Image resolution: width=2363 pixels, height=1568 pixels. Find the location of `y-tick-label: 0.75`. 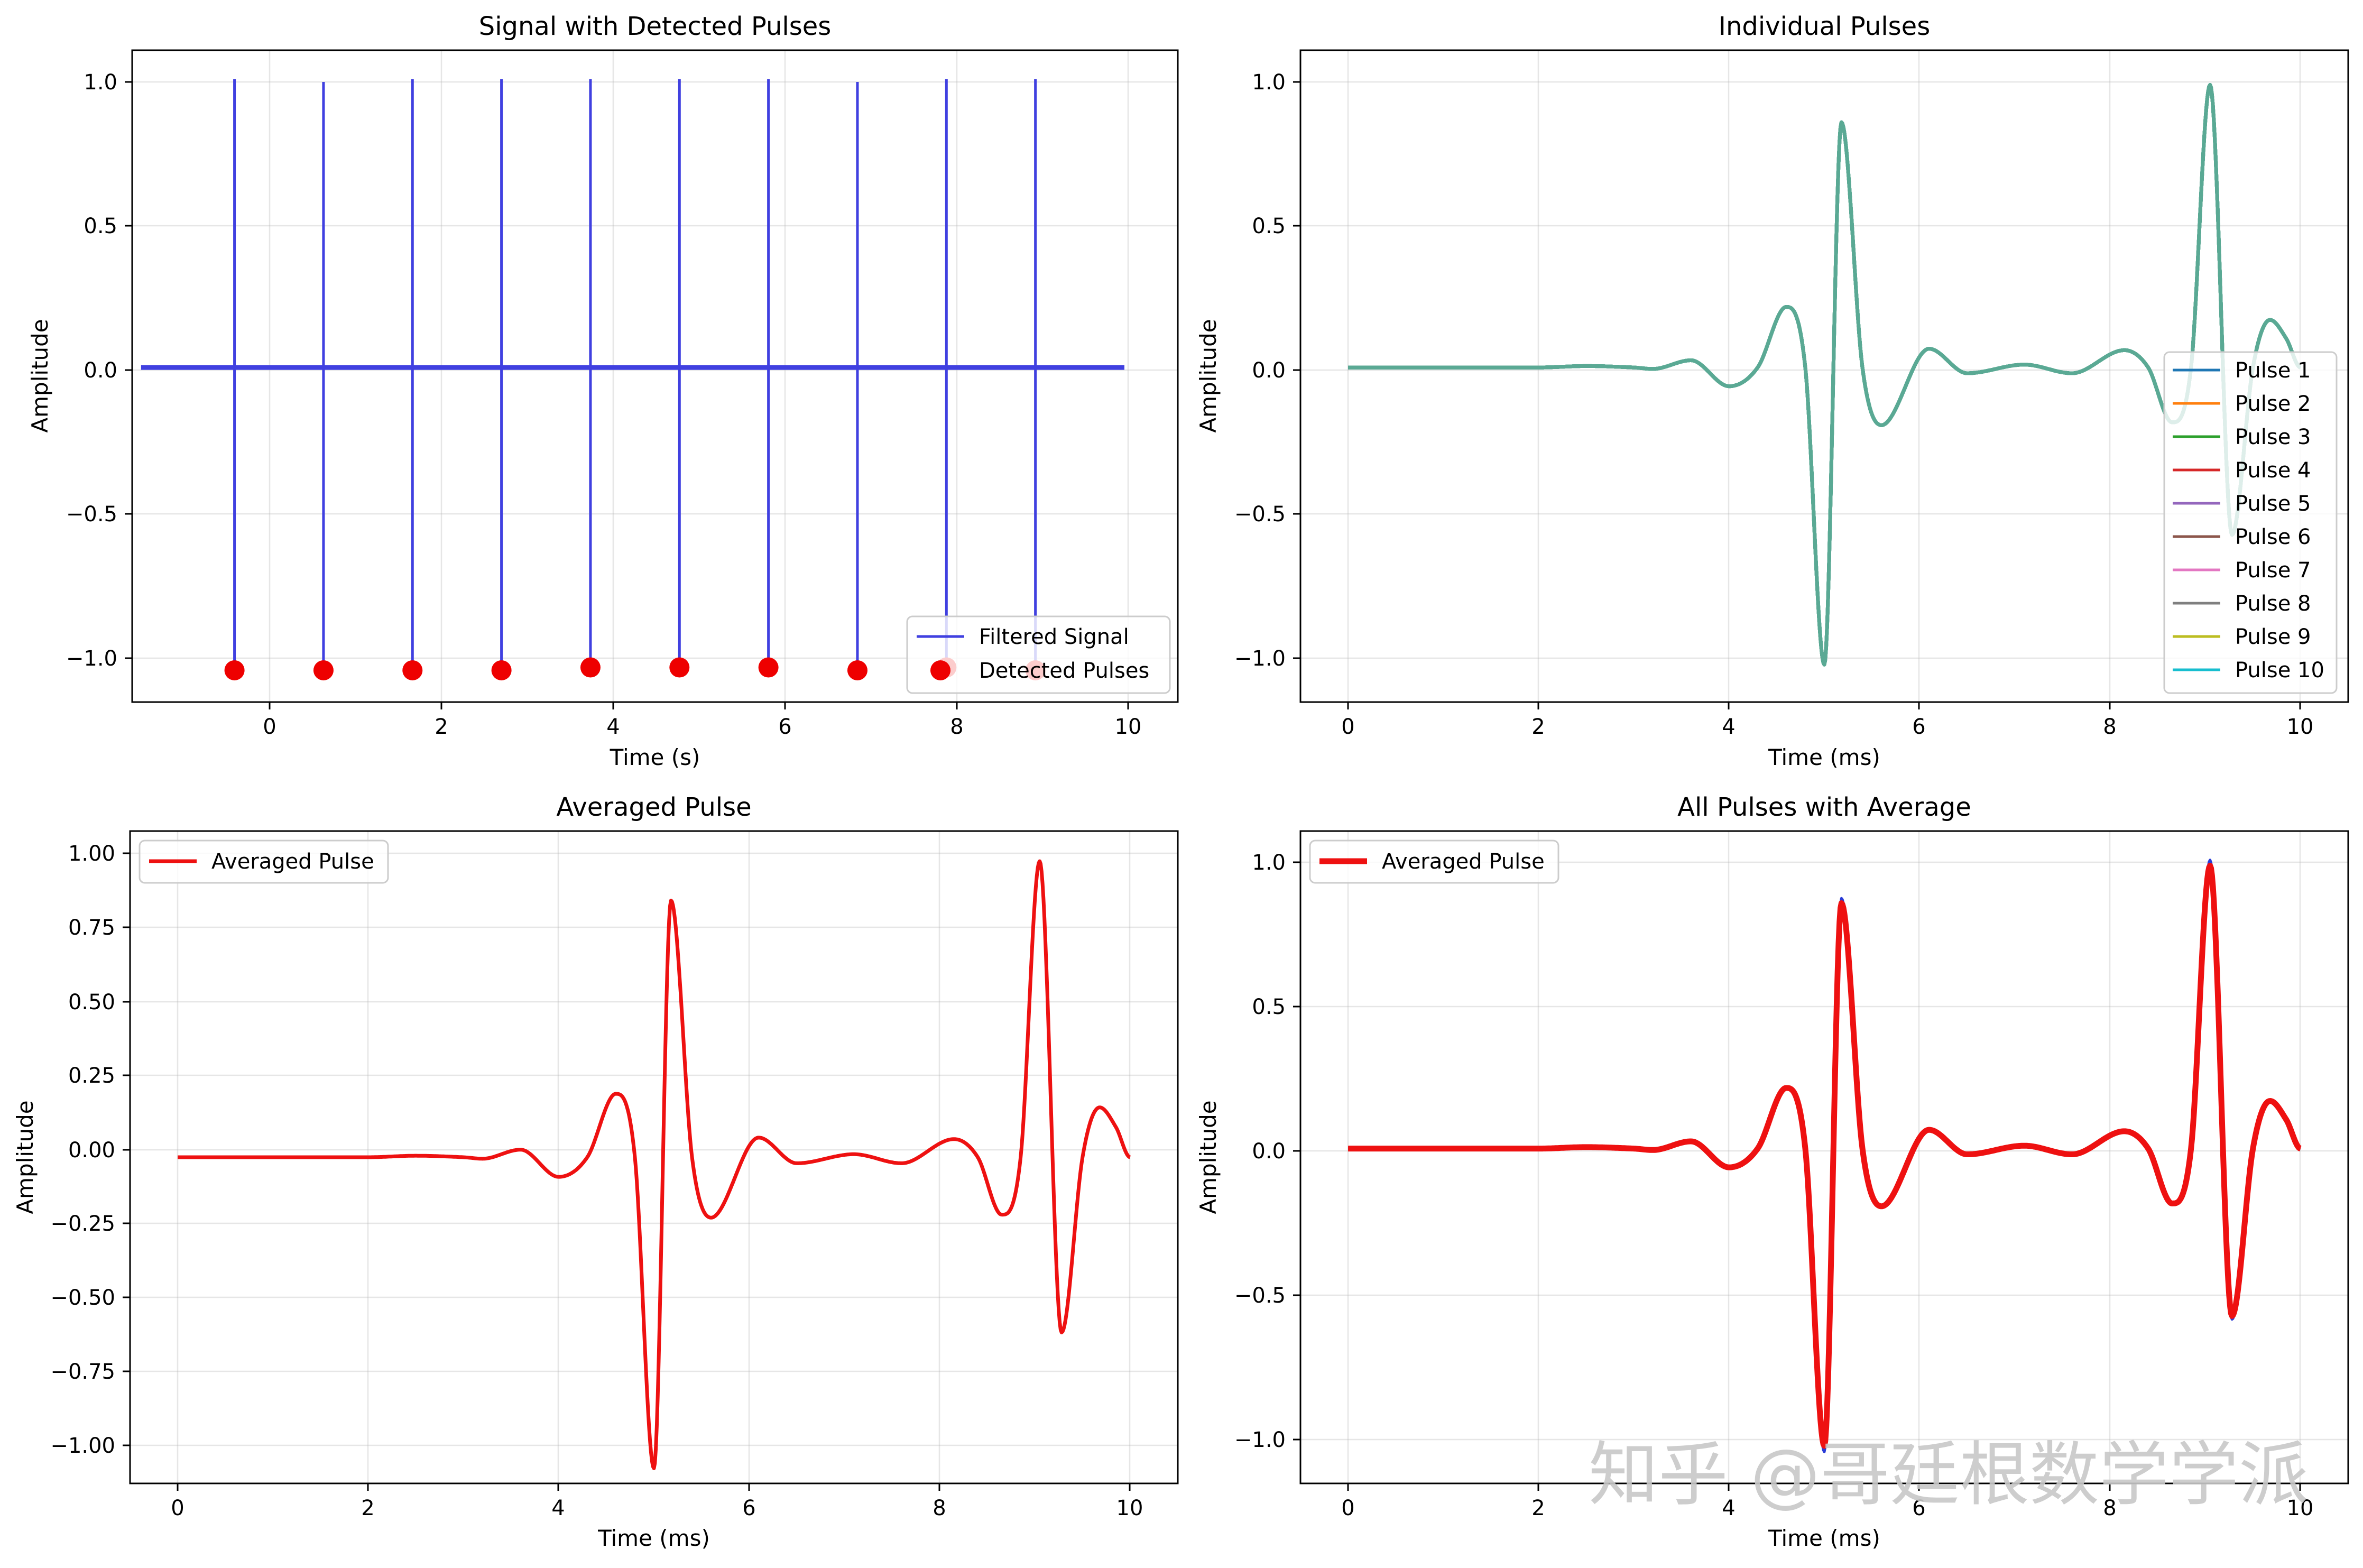

y-tick-label: 0.75 is located at coordinates (91, 928).